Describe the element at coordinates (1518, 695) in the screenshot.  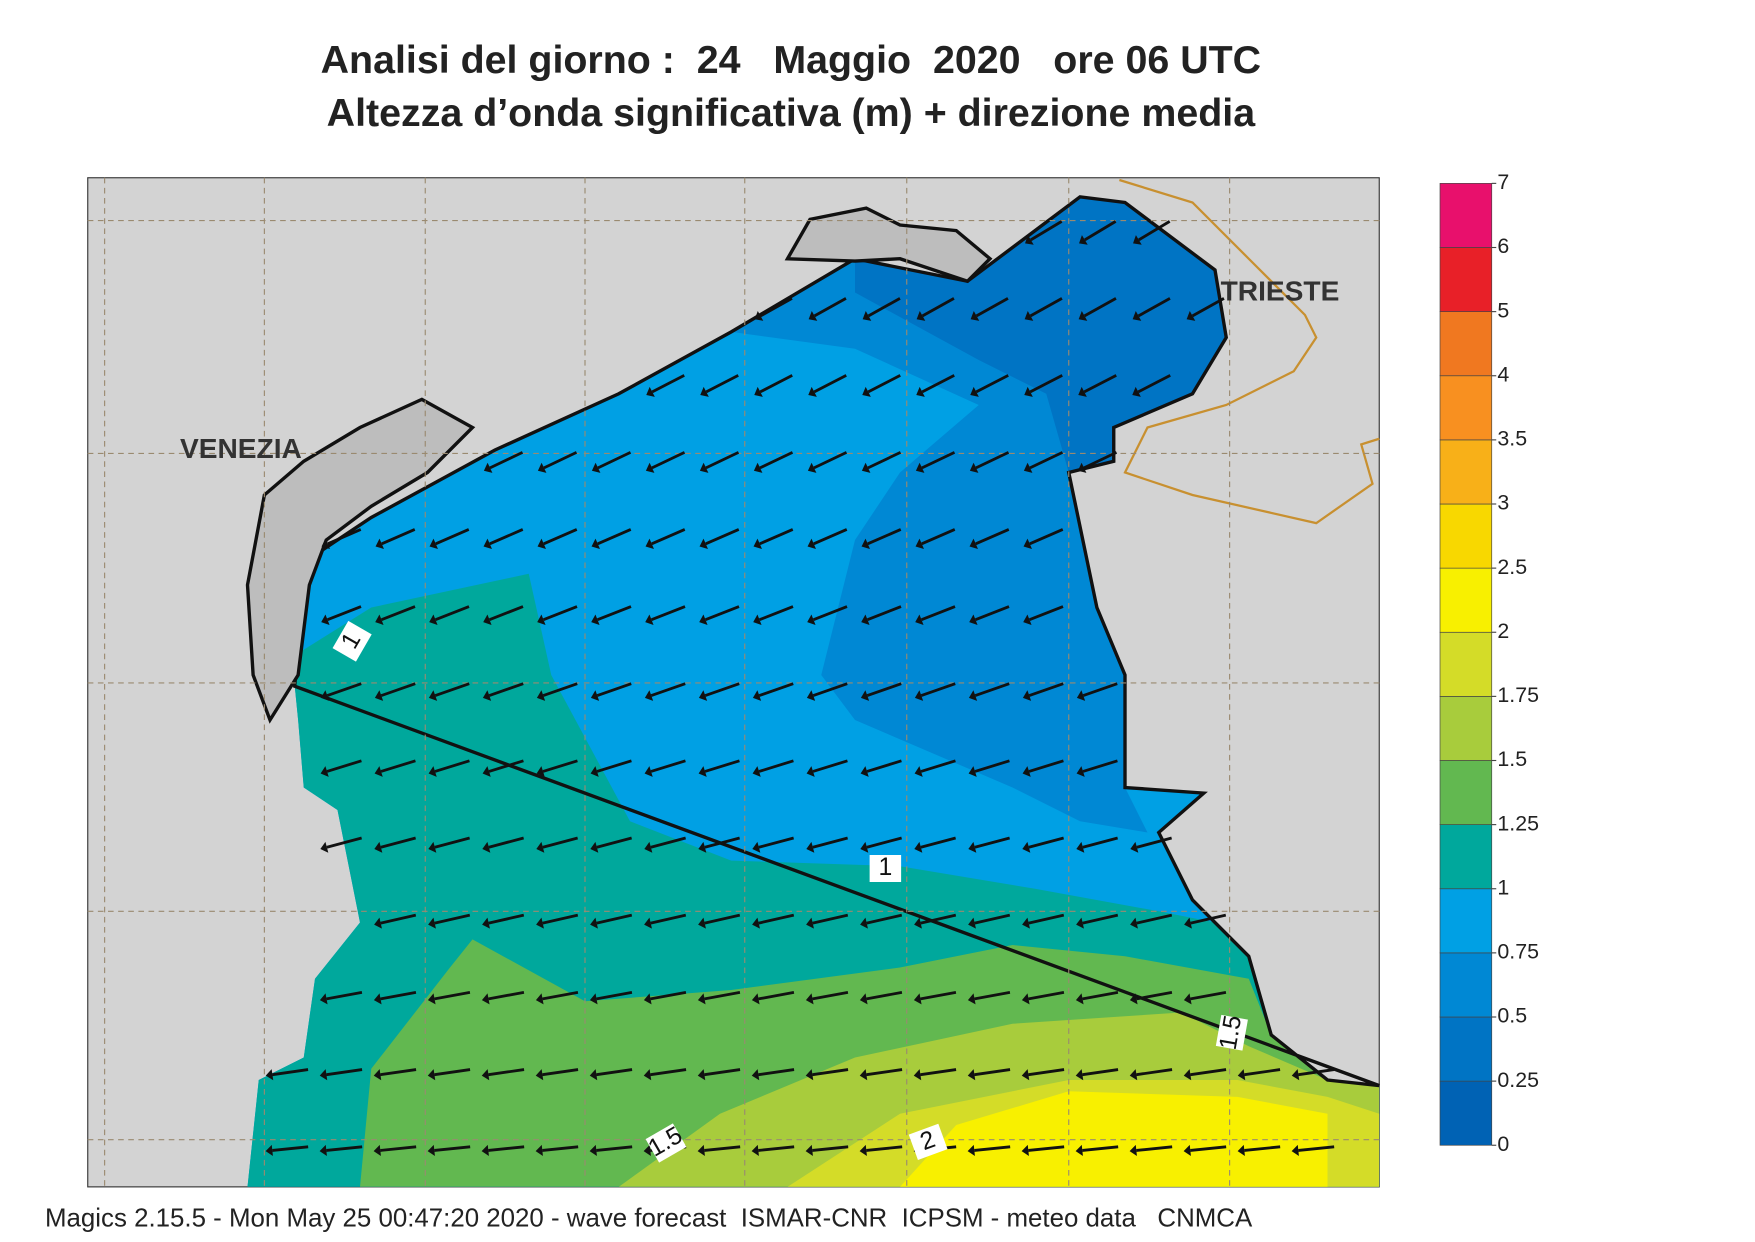
I see `tick-label: 1.75` at that location.